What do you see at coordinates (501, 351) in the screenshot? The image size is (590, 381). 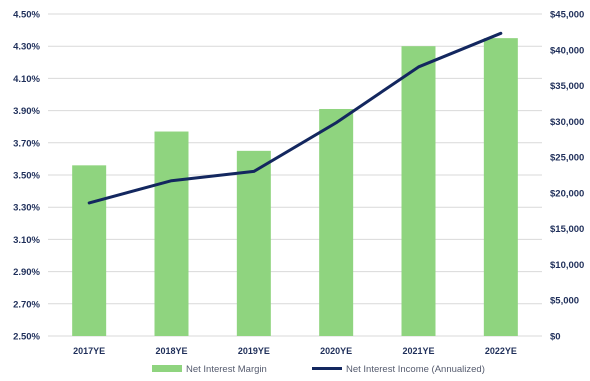 I see `x-axis-tick-label: 2022YE` at bounding box center [501, 351].